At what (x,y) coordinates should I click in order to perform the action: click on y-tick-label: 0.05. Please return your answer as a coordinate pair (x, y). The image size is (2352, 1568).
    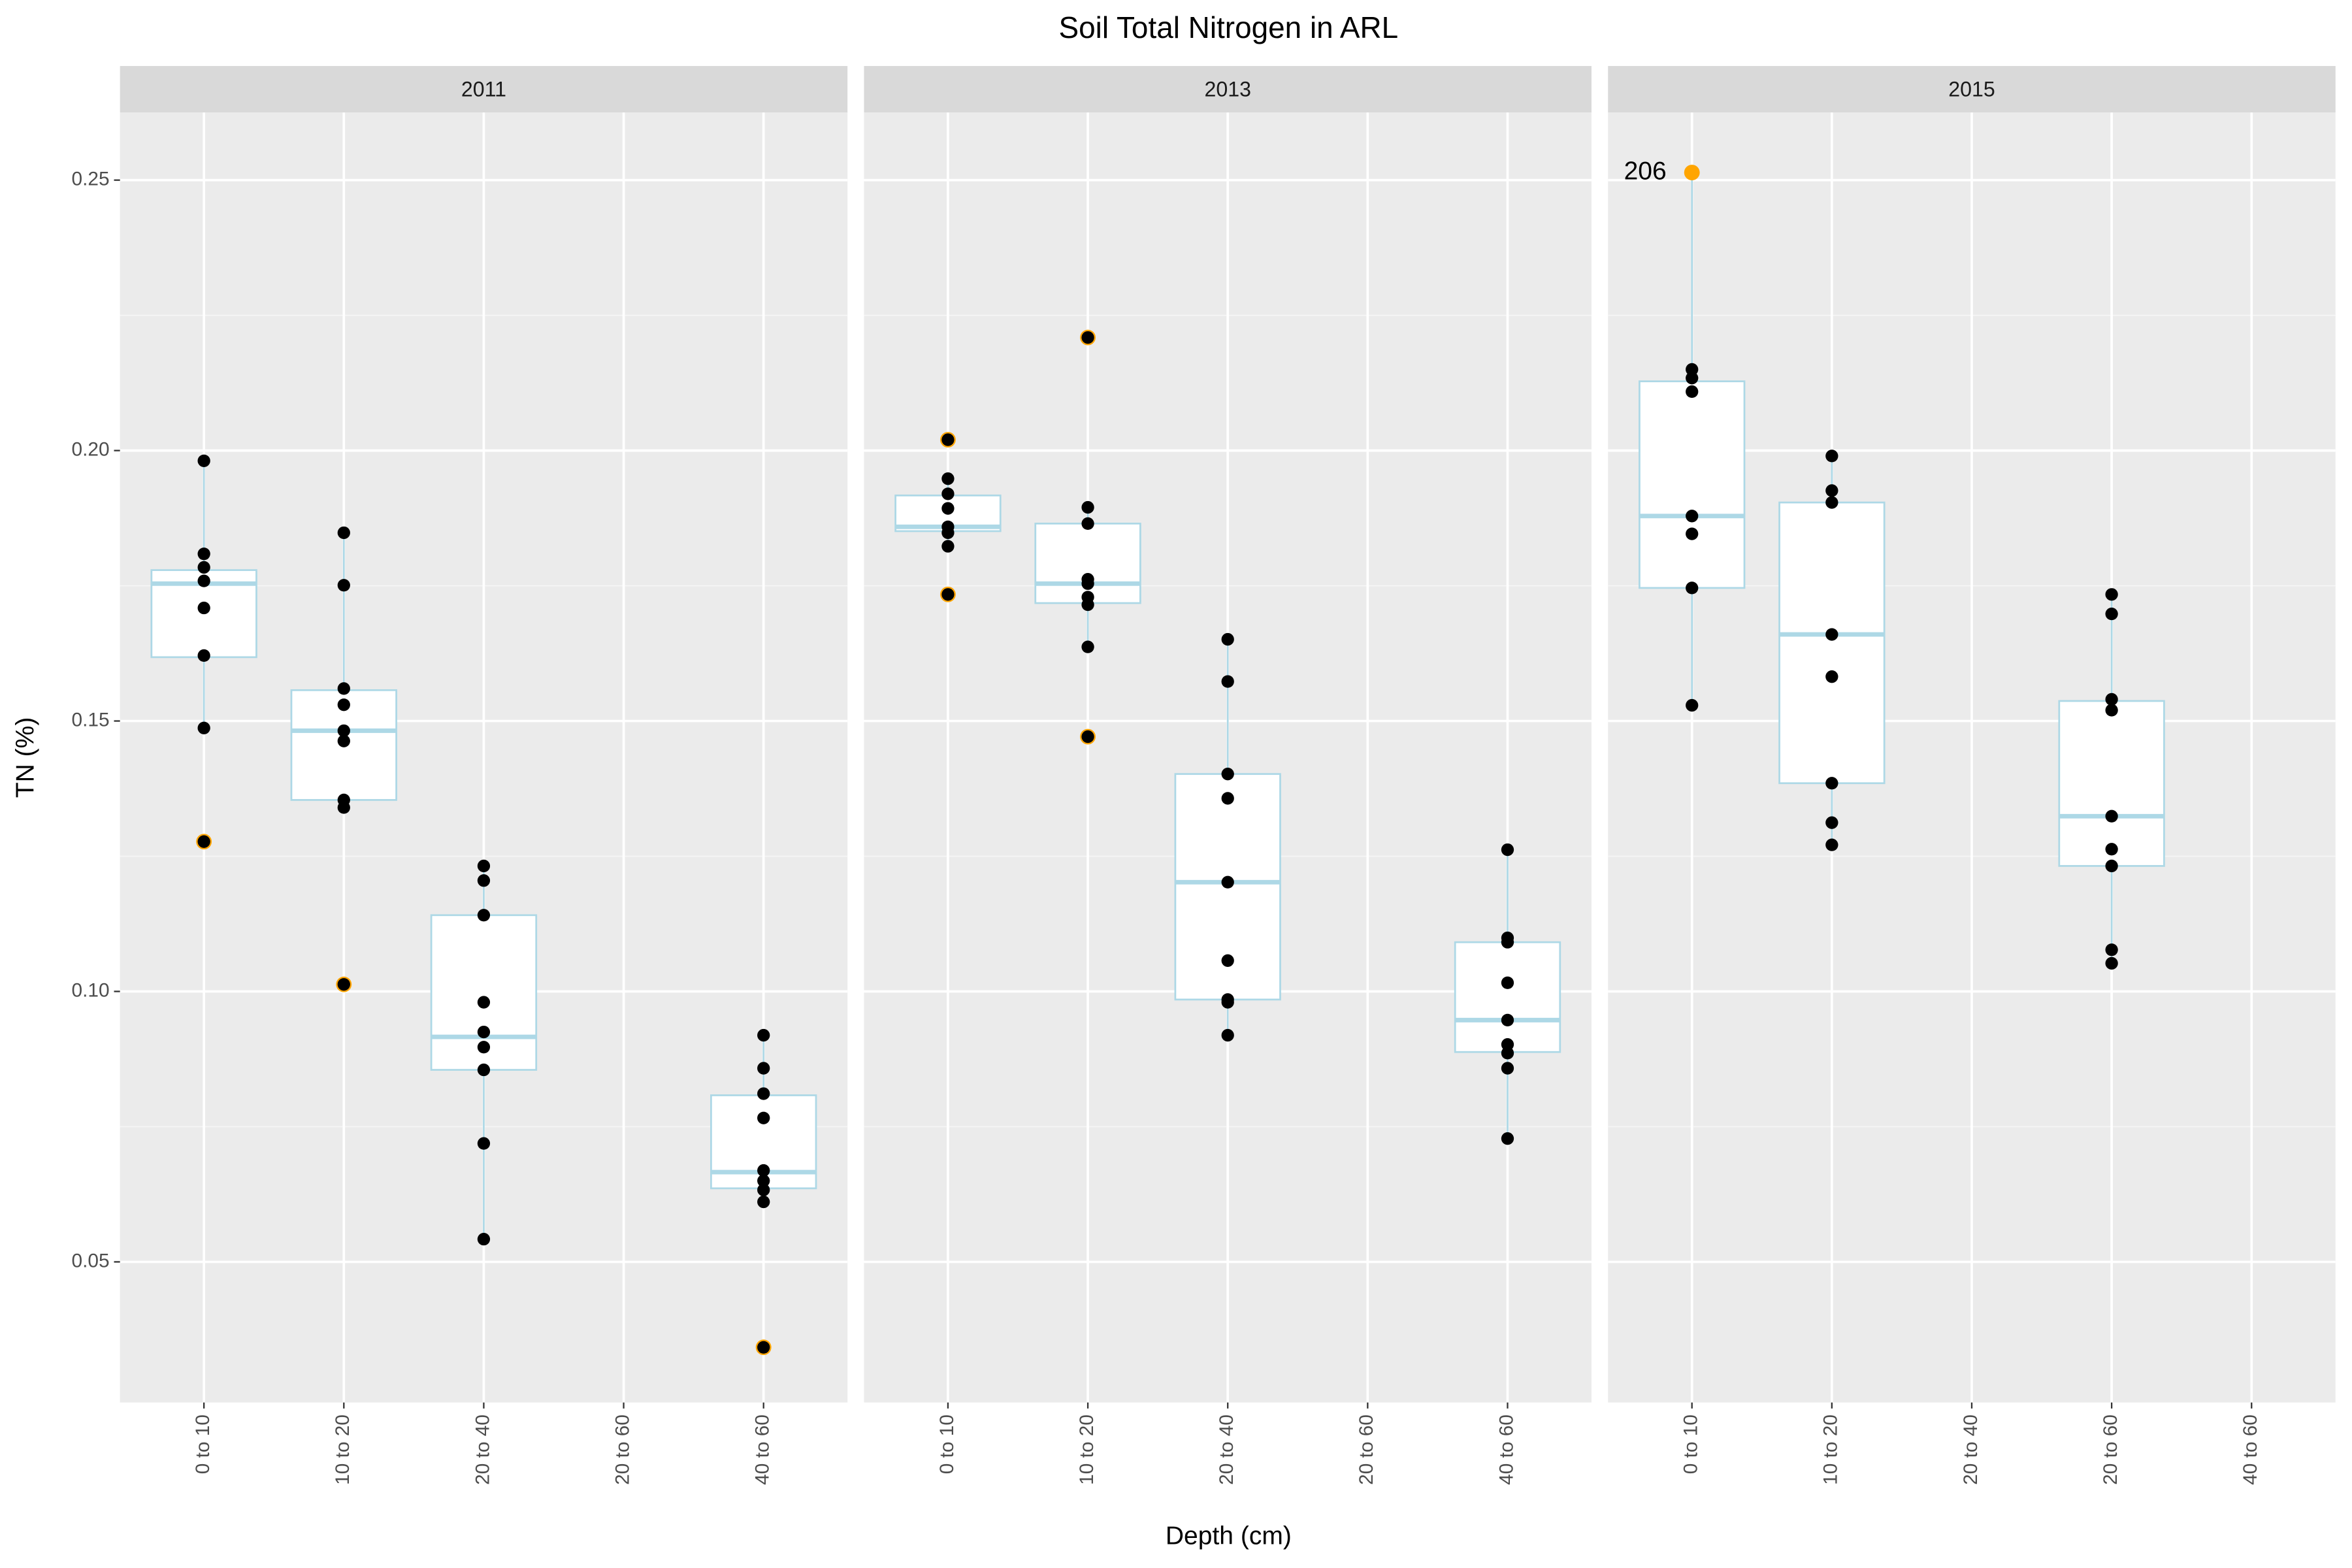
    Looking at the image, I should click on (91, 1260).